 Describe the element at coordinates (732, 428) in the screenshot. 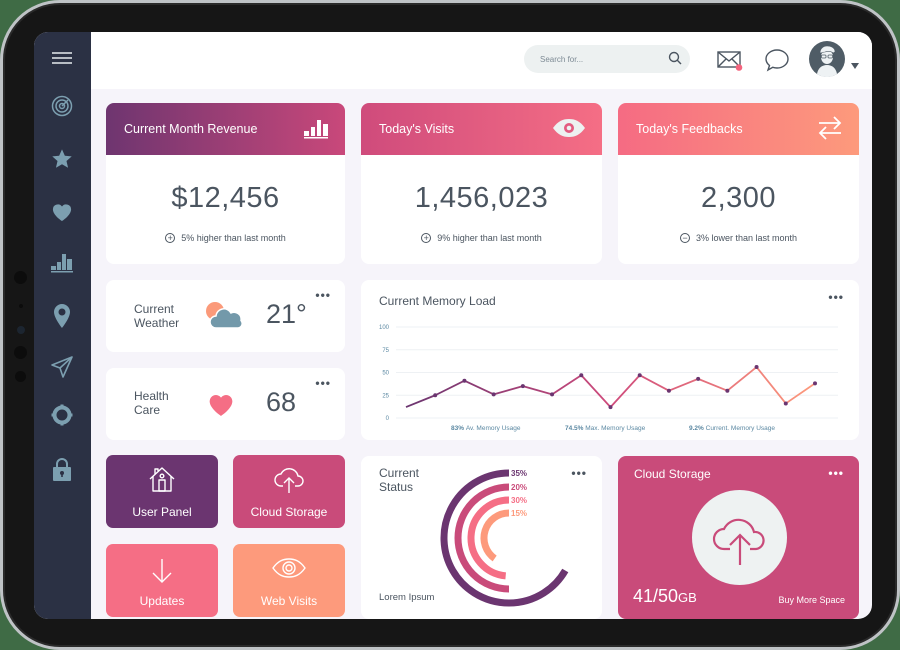

I see `memory-stat: 9.2% Current. Memory Usage` at that location.